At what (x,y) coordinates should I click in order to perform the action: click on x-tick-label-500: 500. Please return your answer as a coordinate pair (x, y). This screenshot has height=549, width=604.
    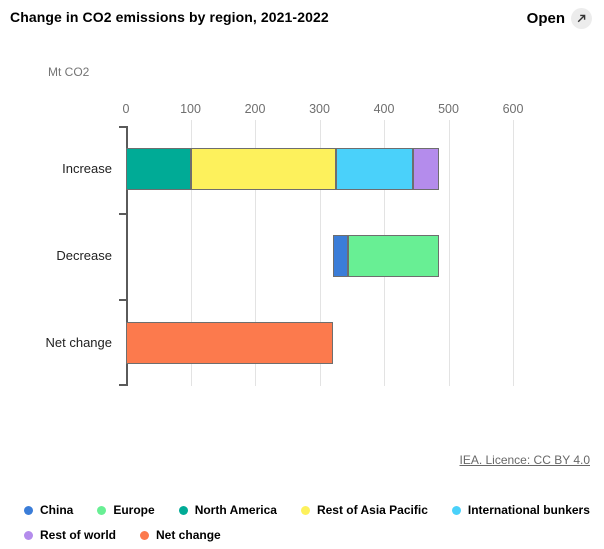
    Looking at the image, I should click on (448, 109).